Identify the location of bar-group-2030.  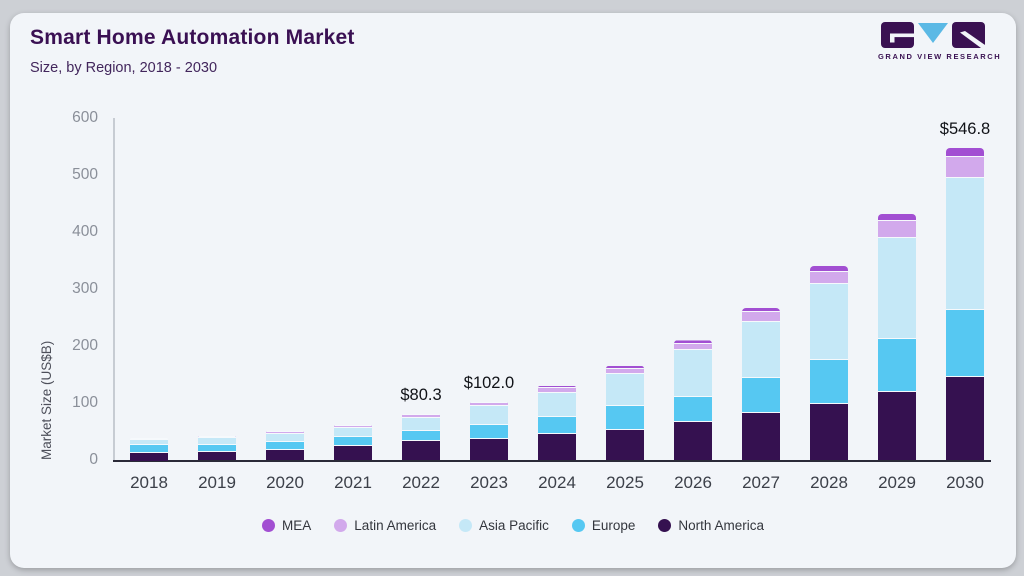
(965, 304).